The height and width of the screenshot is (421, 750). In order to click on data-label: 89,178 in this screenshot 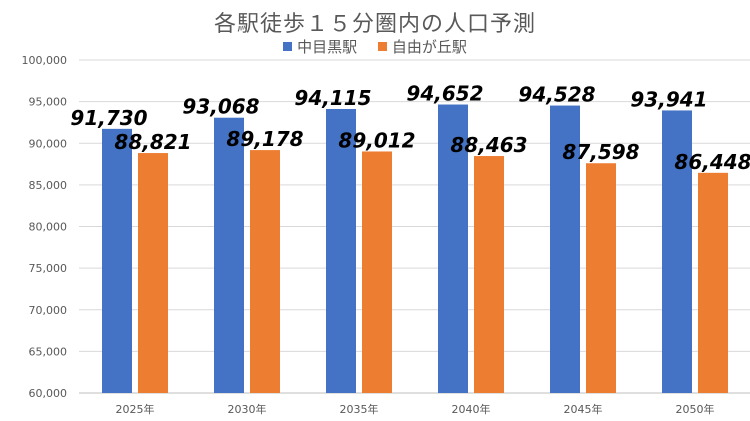, I will do `click(264, 139)`.